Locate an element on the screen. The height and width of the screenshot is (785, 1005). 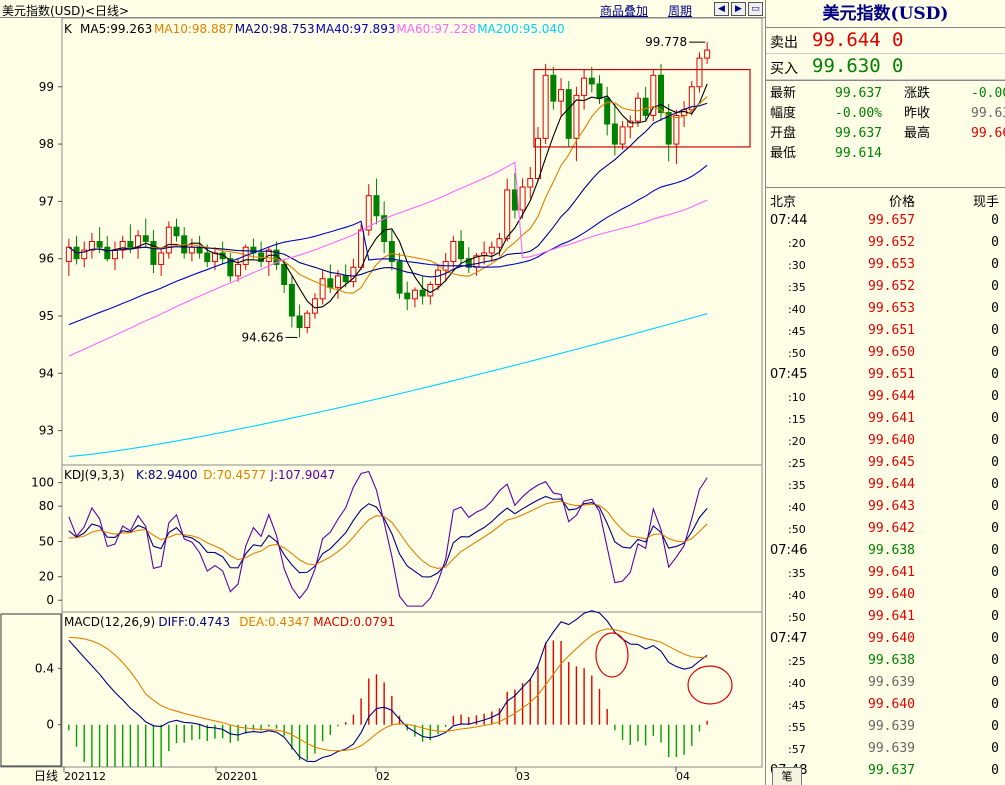
tick-time: :45 is located at coordinates (797, 331).